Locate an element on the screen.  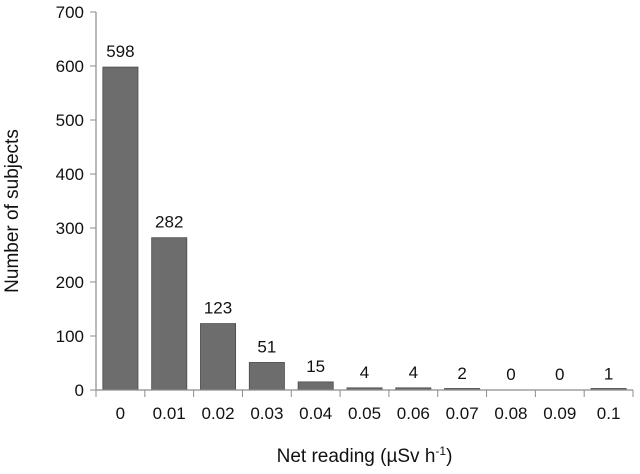
y-tick-label: 600 is located at coordinates (70, 66).